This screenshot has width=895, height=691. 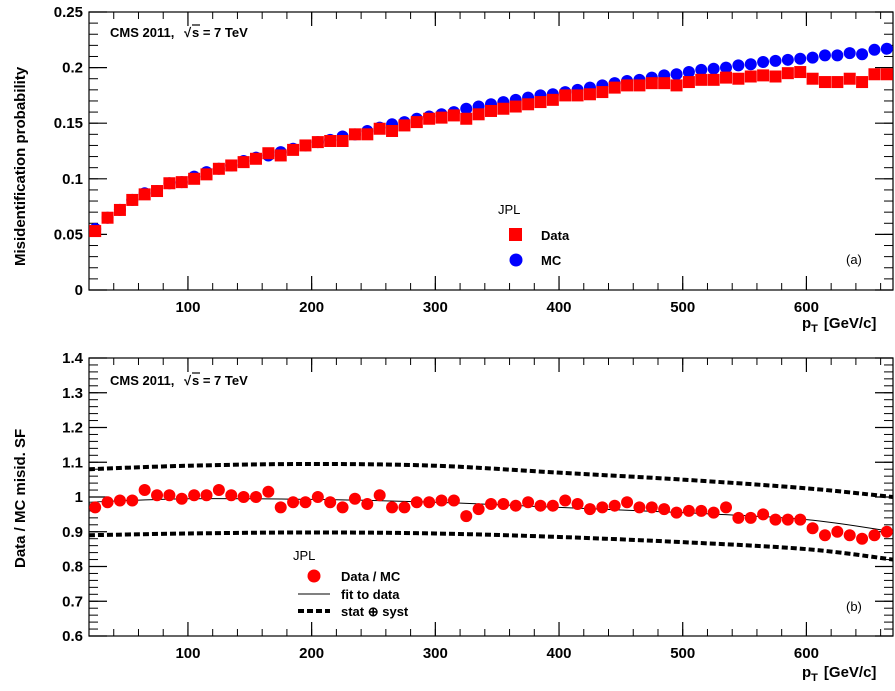 What do you see at coordinates (509, 209) in the screenshot?
I see `panel-a-legend-header: JPL` at bounding box center [509, 209].